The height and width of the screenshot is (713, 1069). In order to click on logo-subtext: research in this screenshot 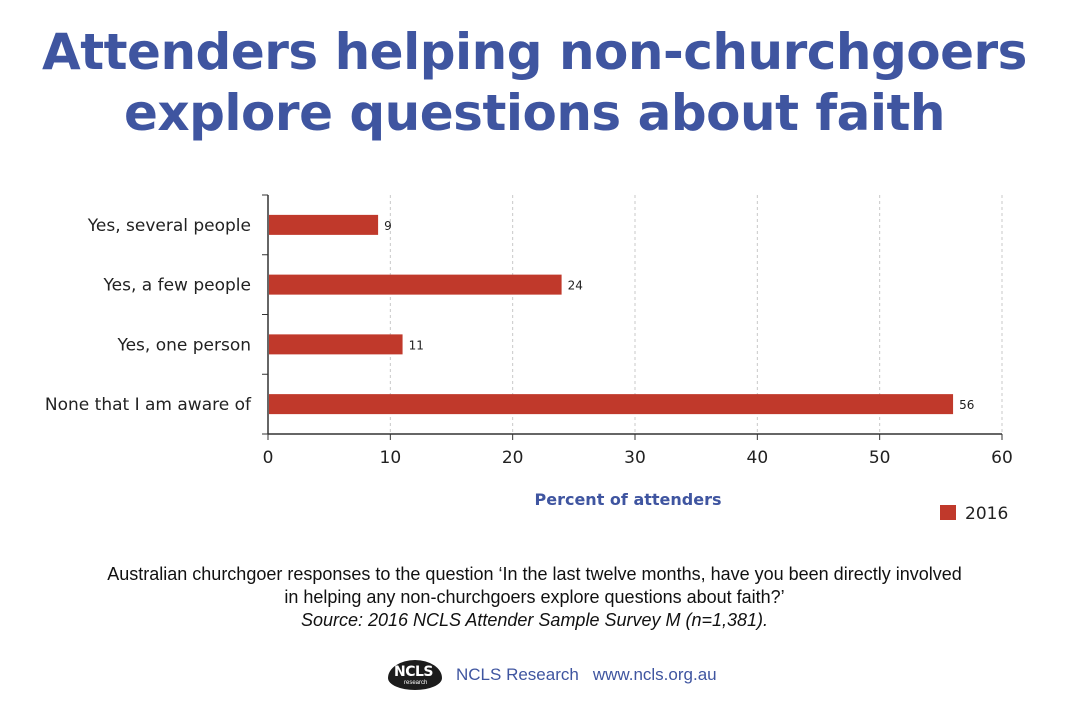, I will do `click(416, 683)`.